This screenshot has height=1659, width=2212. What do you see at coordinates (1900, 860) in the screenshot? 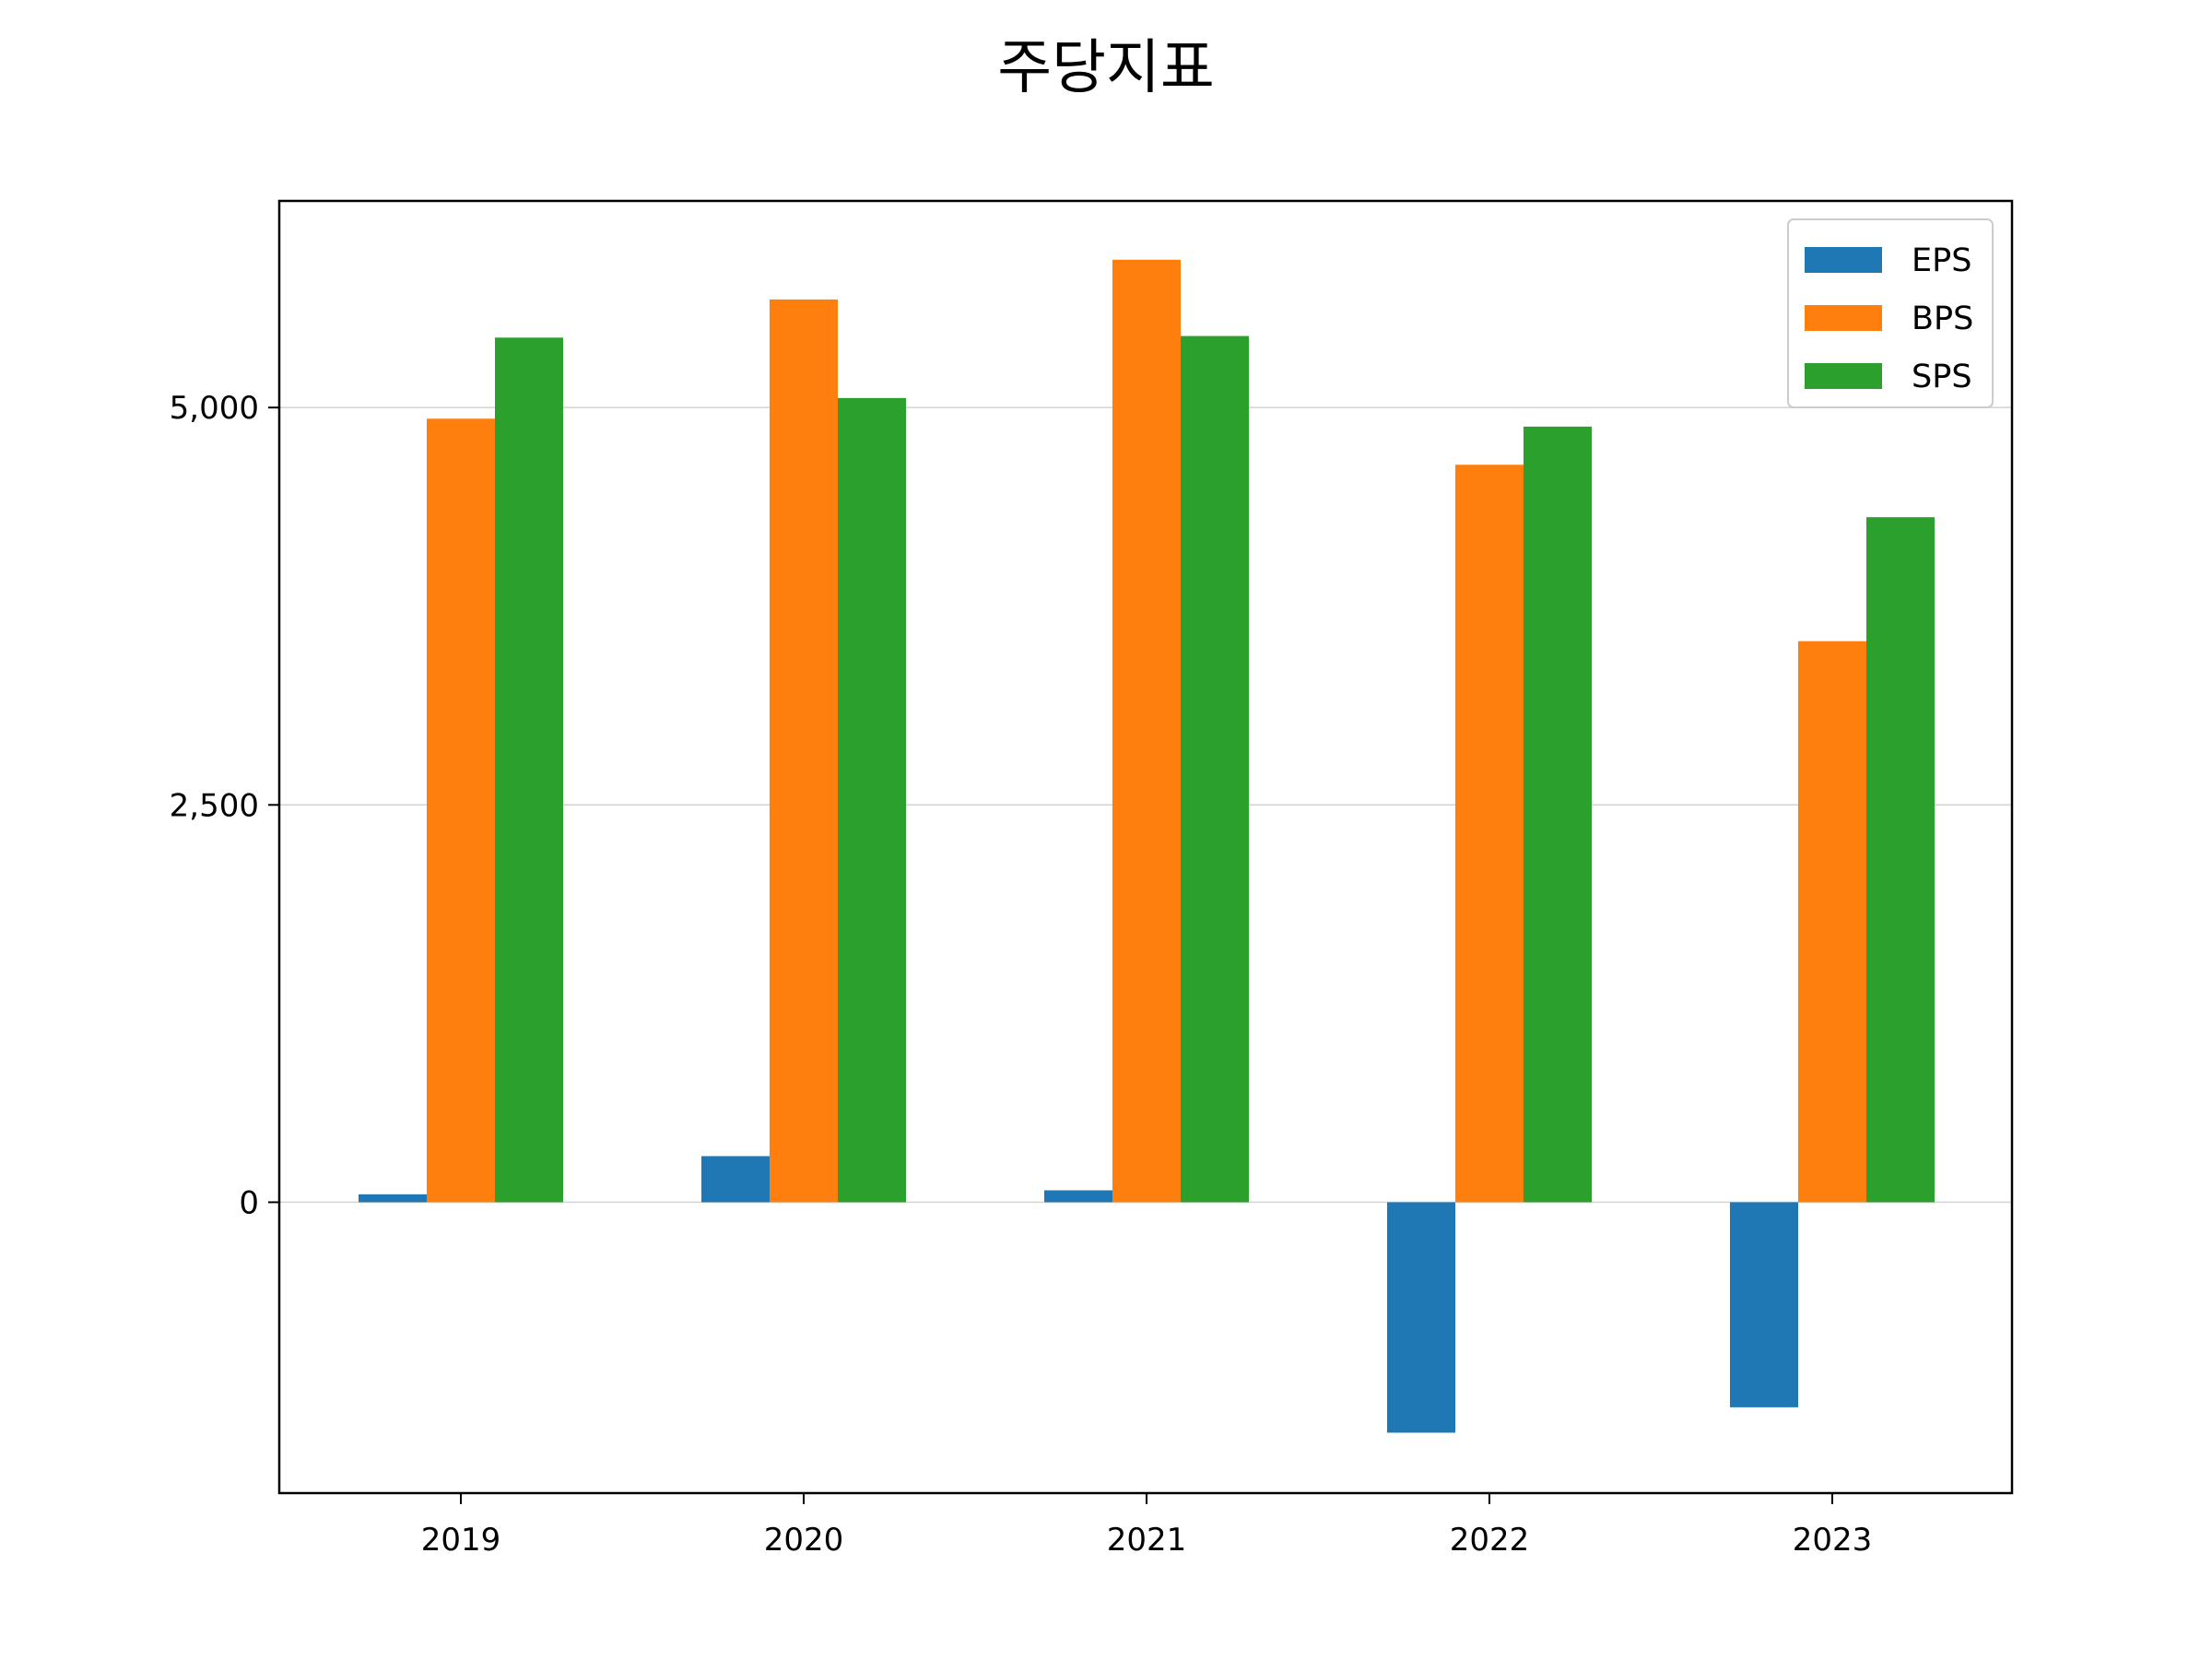
I see `bar-sps-2023` at bounding box center [1900, 860].